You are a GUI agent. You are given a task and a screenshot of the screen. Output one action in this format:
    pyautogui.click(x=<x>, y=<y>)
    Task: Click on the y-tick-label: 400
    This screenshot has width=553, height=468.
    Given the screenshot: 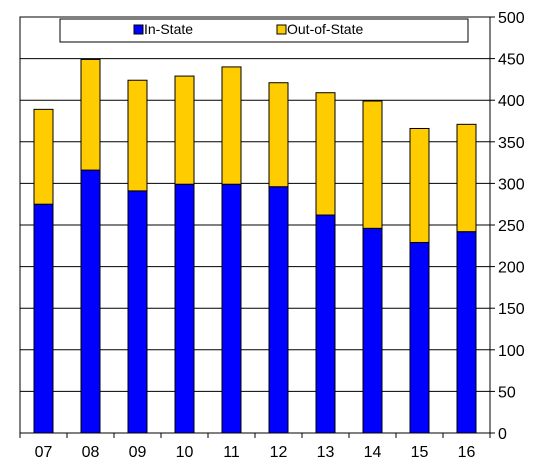 What is the action you would take?
    pyautogui.click(x=511, y=101)
    